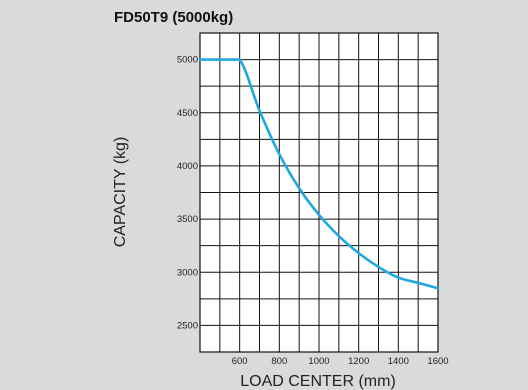 This screenshot has height=390, width=528. I want to click on y-tick-labels: 2500 3000 3500 4000 4500 5000, so click(187, 193).